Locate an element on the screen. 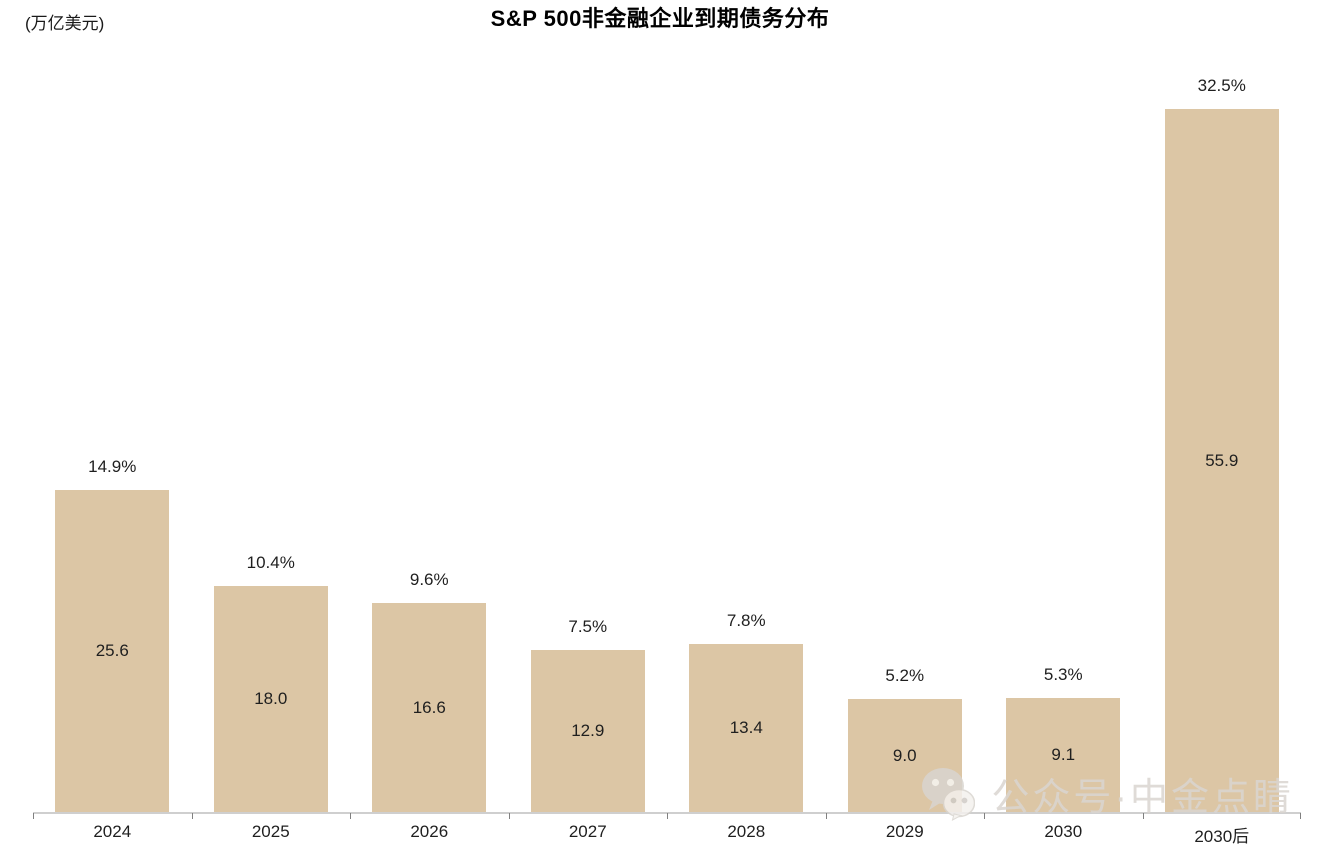  bar: 55.9 is located at coordinates (1221, 460).